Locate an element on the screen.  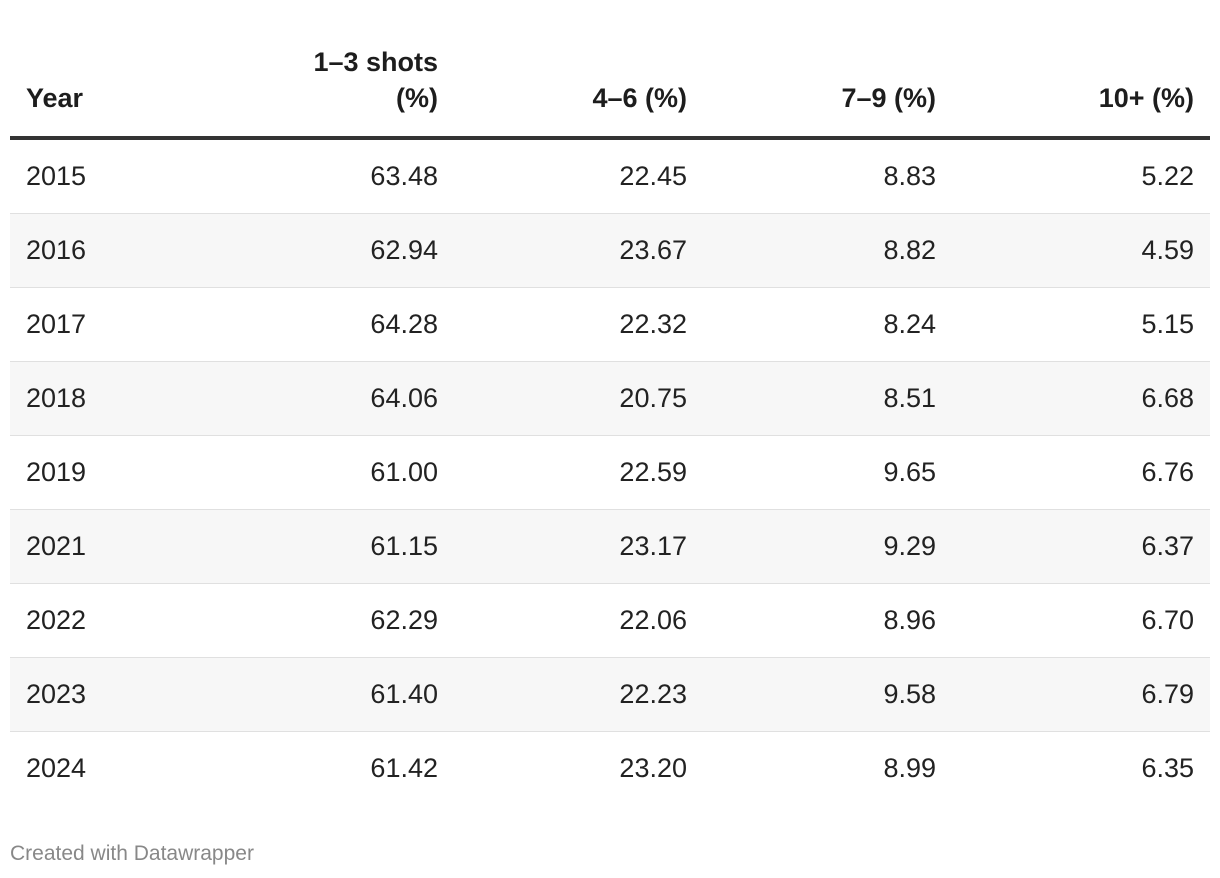
year-cell: 2023 is located at coordinates (55, 694).